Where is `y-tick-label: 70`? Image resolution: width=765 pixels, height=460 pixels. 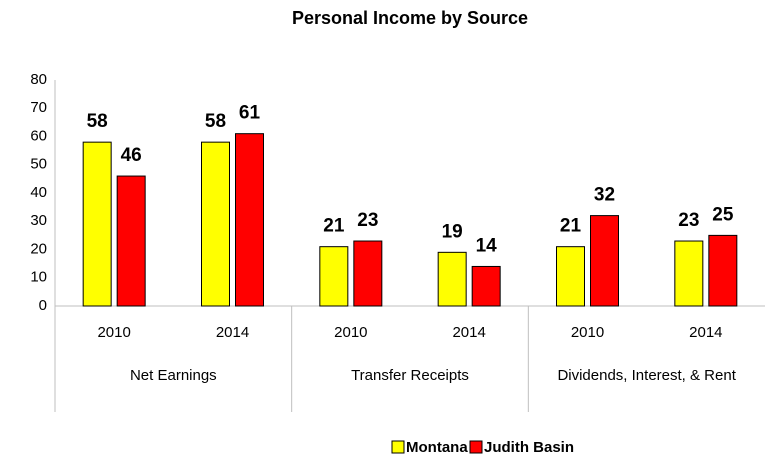 y-tick-label: 70 is located at coordinates (38, 107).